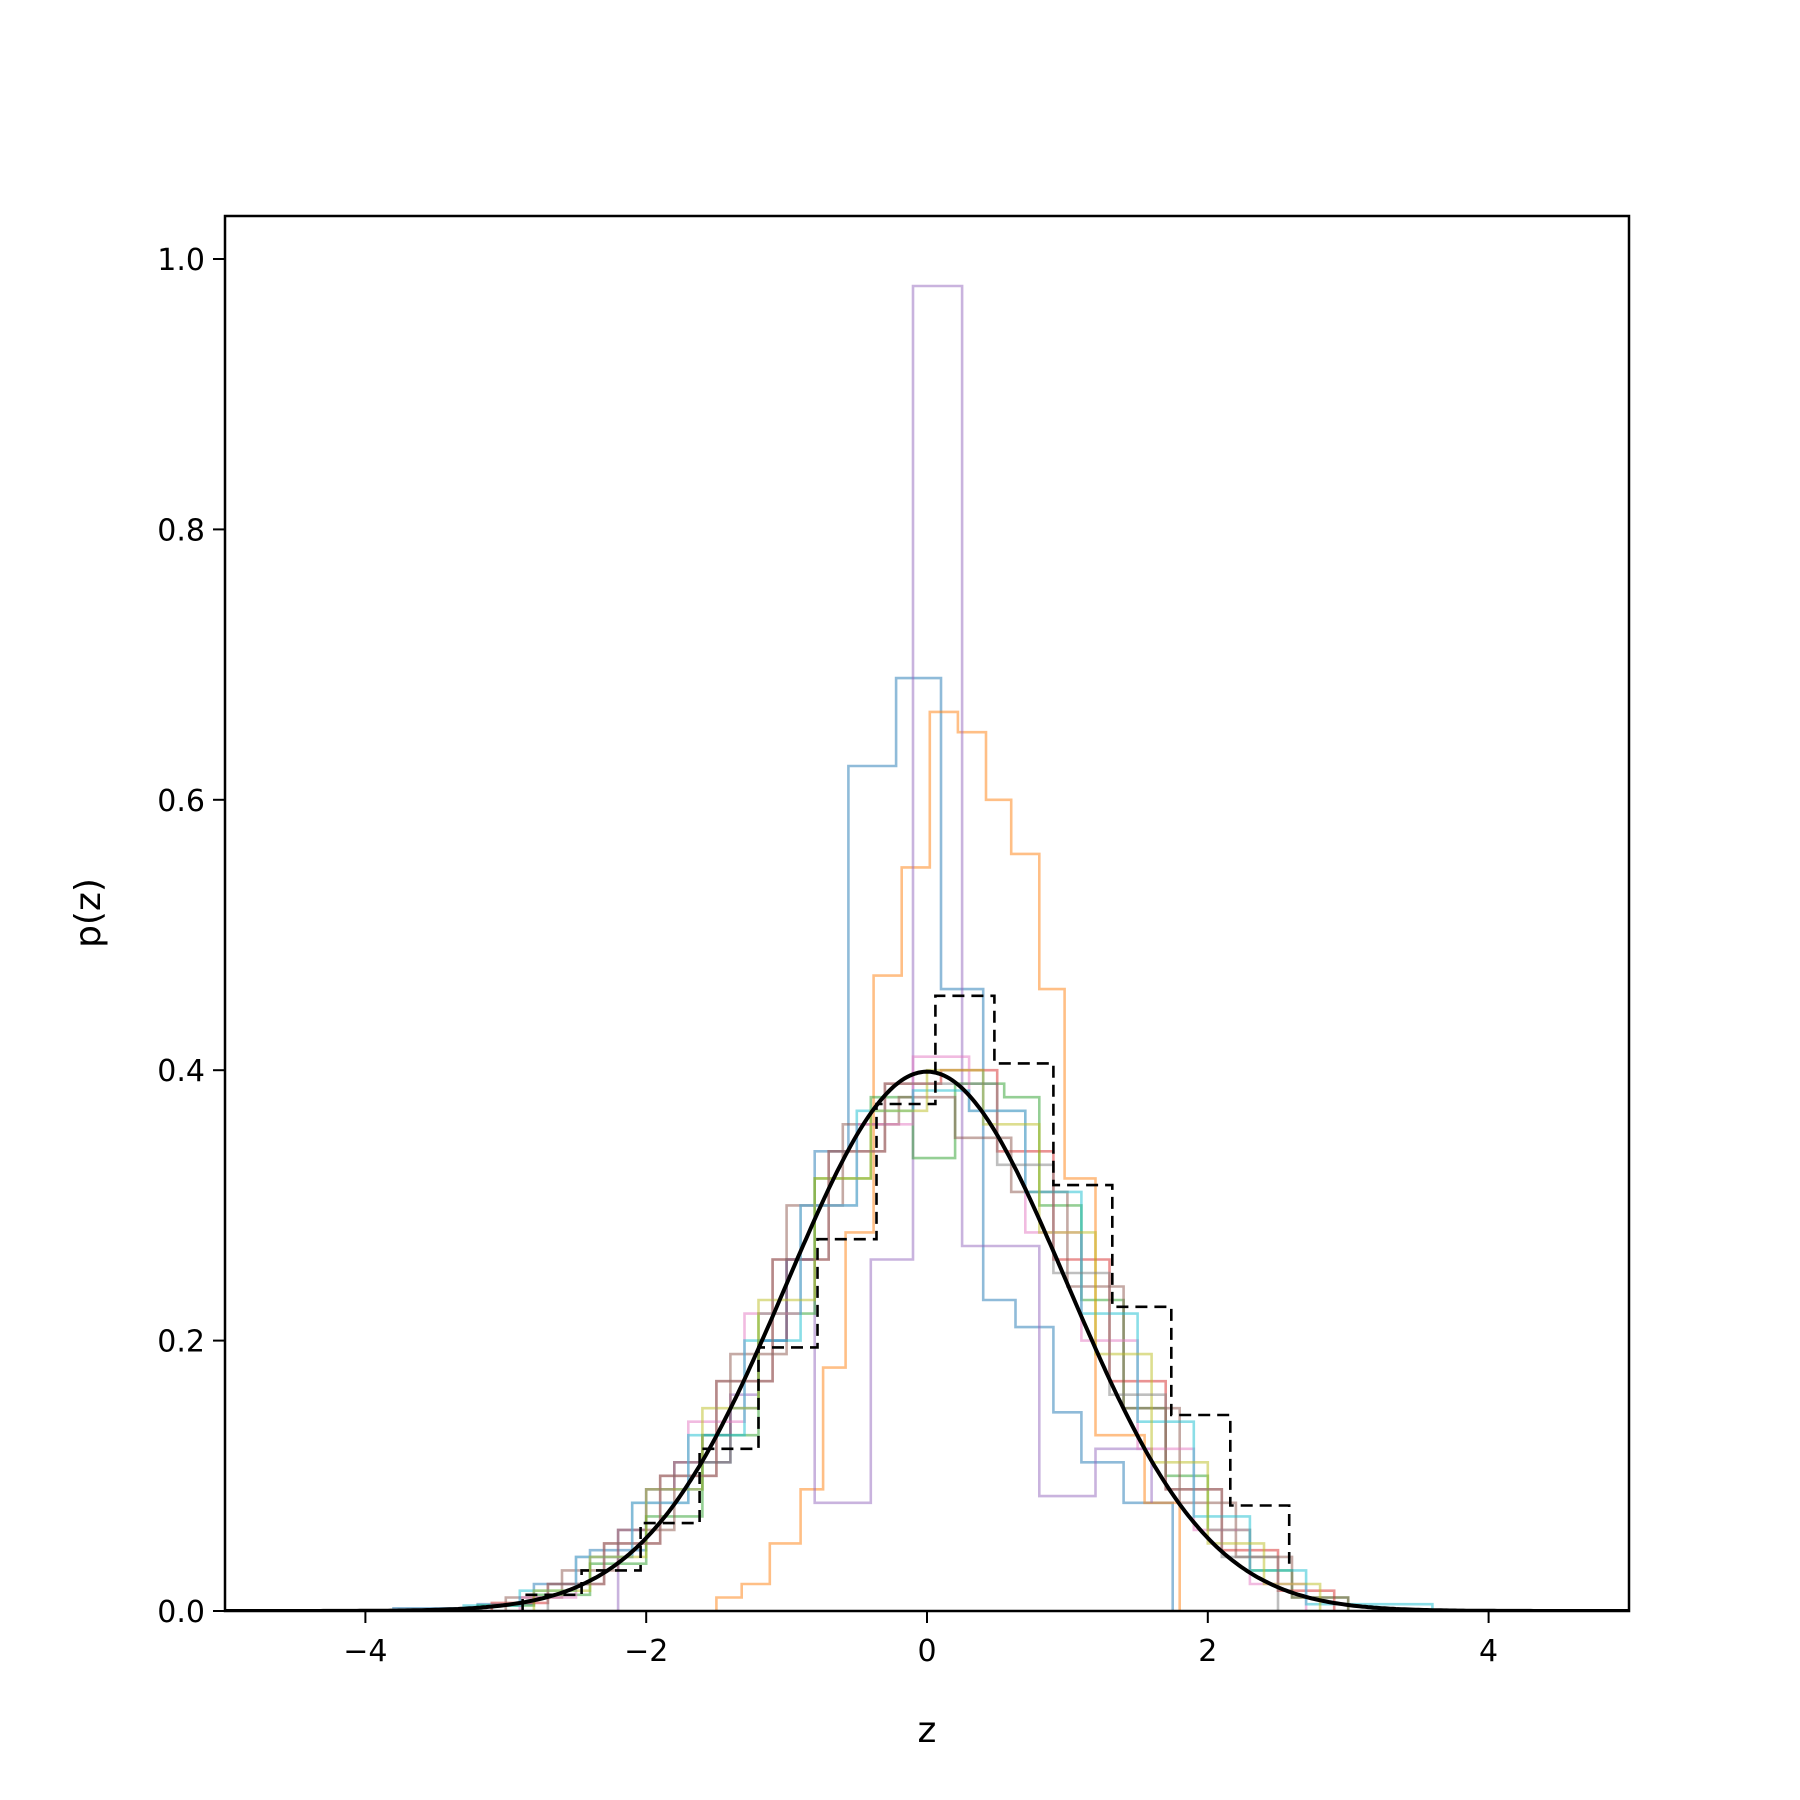  I want to click on x-tick-label: 2, so click(1207, 1651).